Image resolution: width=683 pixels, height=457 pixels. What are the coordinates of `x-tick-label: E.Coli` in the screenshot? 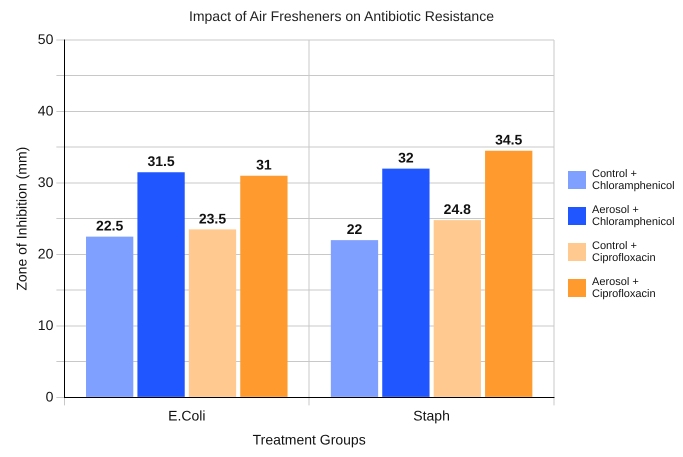 It's located at (187, 416).